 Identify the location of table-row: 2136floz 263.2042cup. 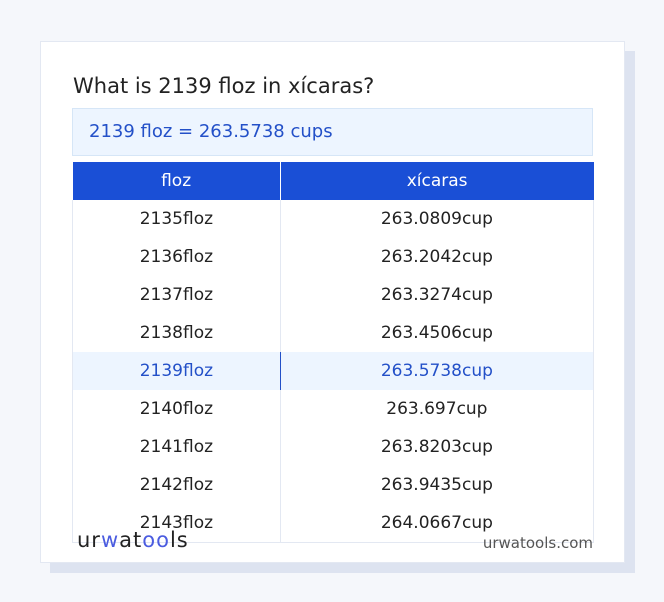
(333, 257).